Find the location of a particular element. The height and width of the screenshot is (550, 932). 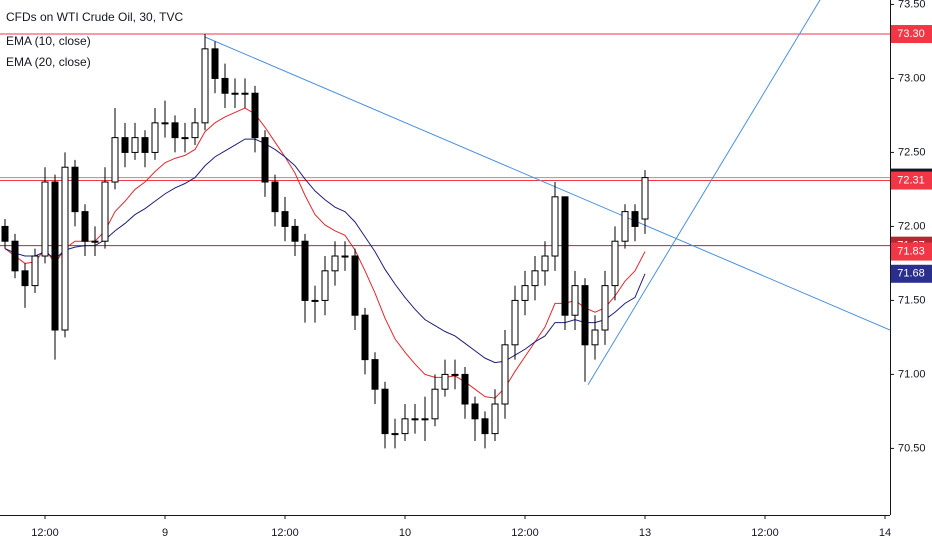

x-tick-label: 10 is located at coordinates (405, 533).